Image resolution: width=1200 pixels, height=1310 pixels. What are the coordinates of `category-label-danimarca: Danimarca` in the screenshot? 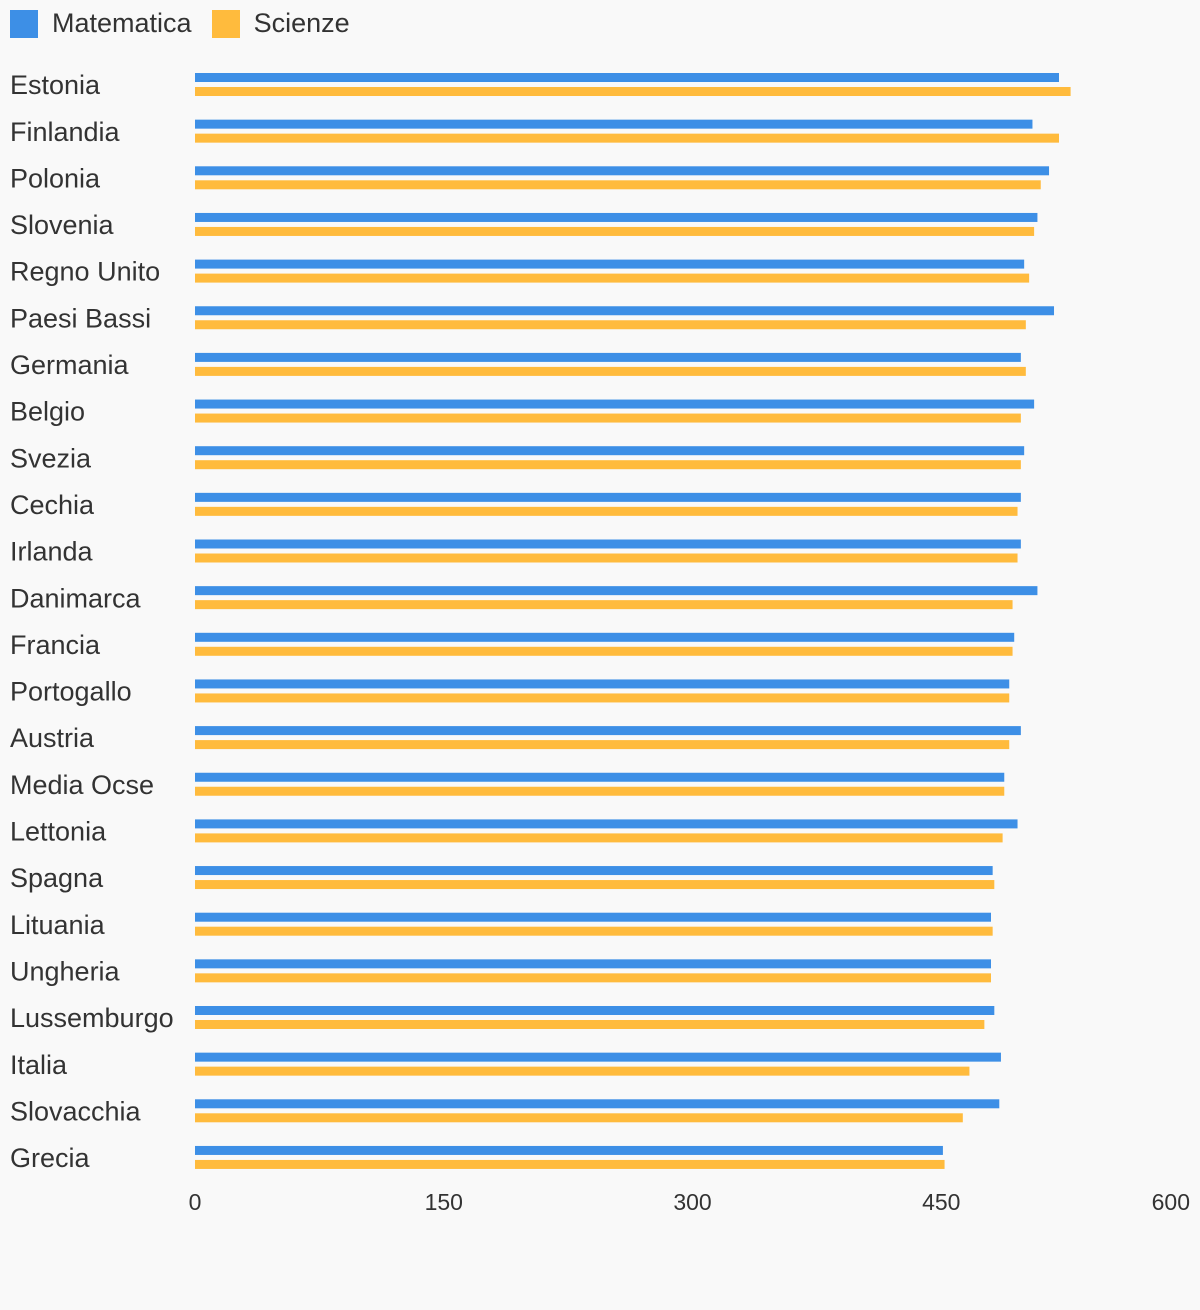 It's located at (76, 598).